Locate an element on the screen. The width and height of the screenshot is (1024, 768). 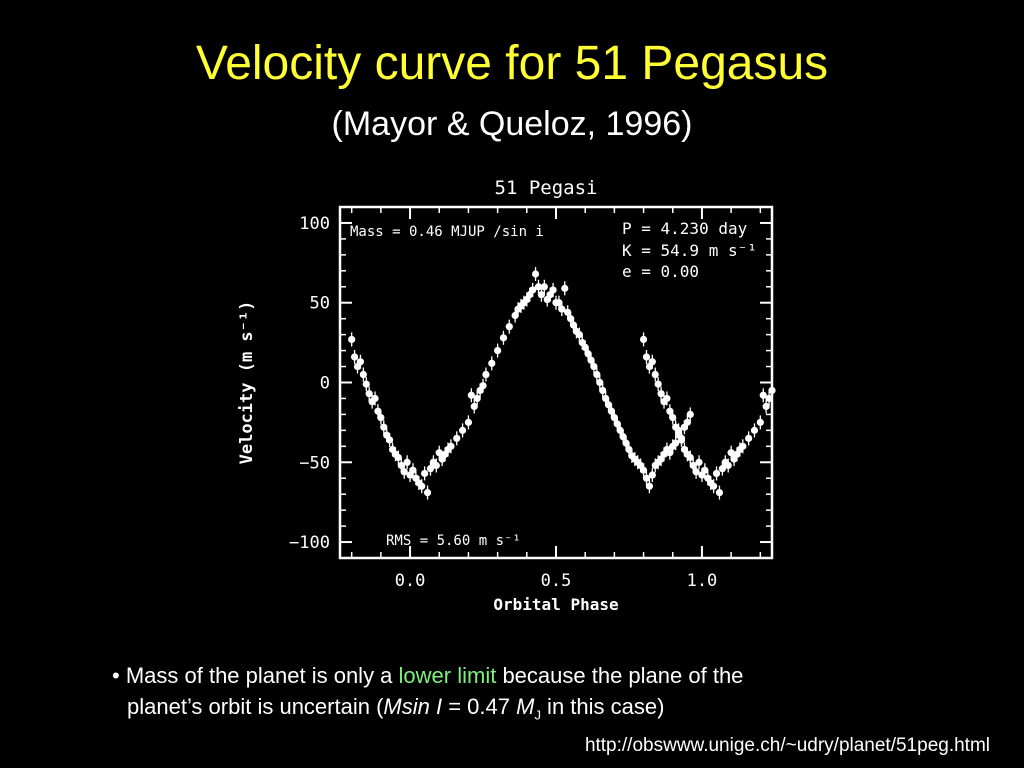
bullet-highlight: lower limit is located at coordinates (447, 675).